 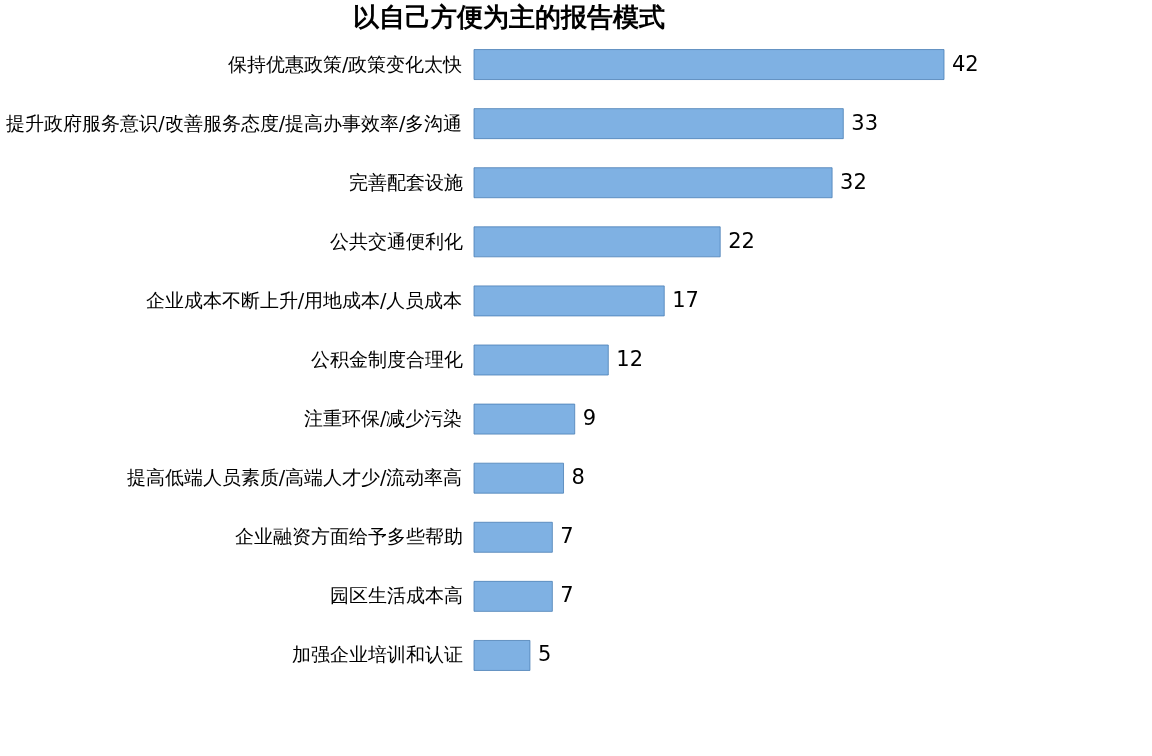 What do you see at coordinates (396, 595) in the screenshot?
I see `y-tick-label: 园区生活成本高` at bounding box center [396, 595].